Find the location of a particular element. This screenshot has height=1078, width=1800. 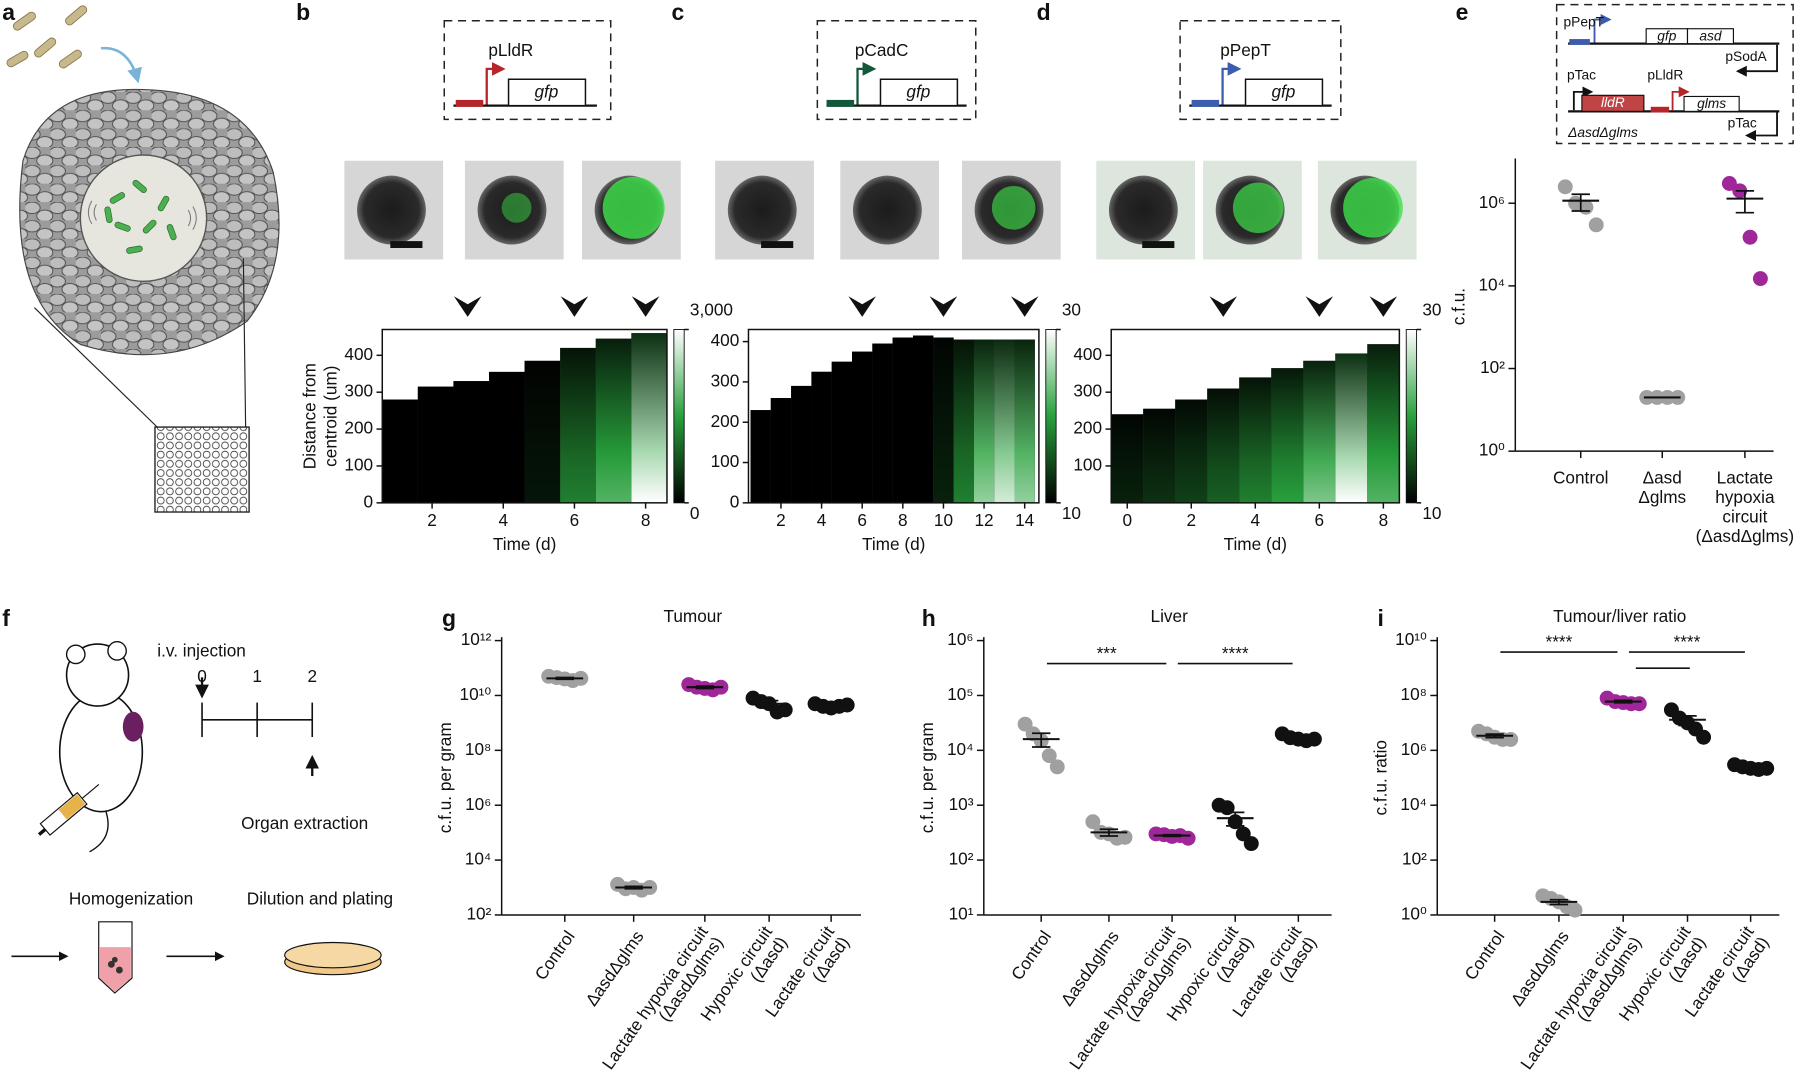

x-tick-label: 4 is located at coordinates (1256, 520).